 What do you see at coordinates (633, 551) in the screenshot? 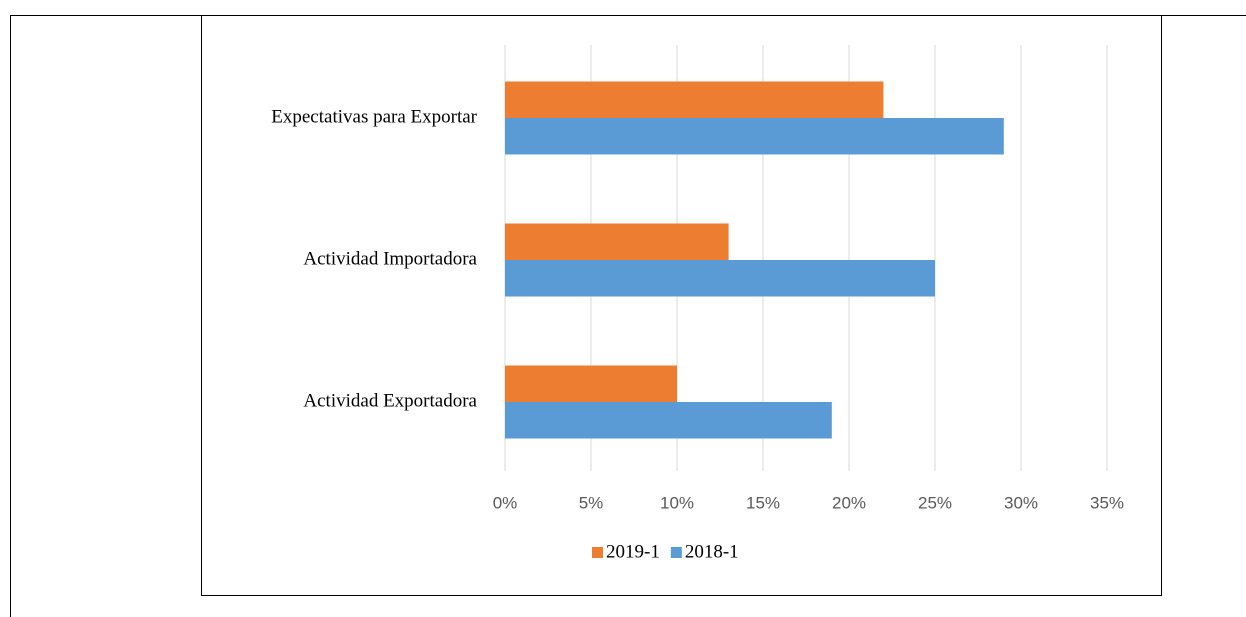
I see `legend-label: 2019-1` at bounding box center [633, 551].